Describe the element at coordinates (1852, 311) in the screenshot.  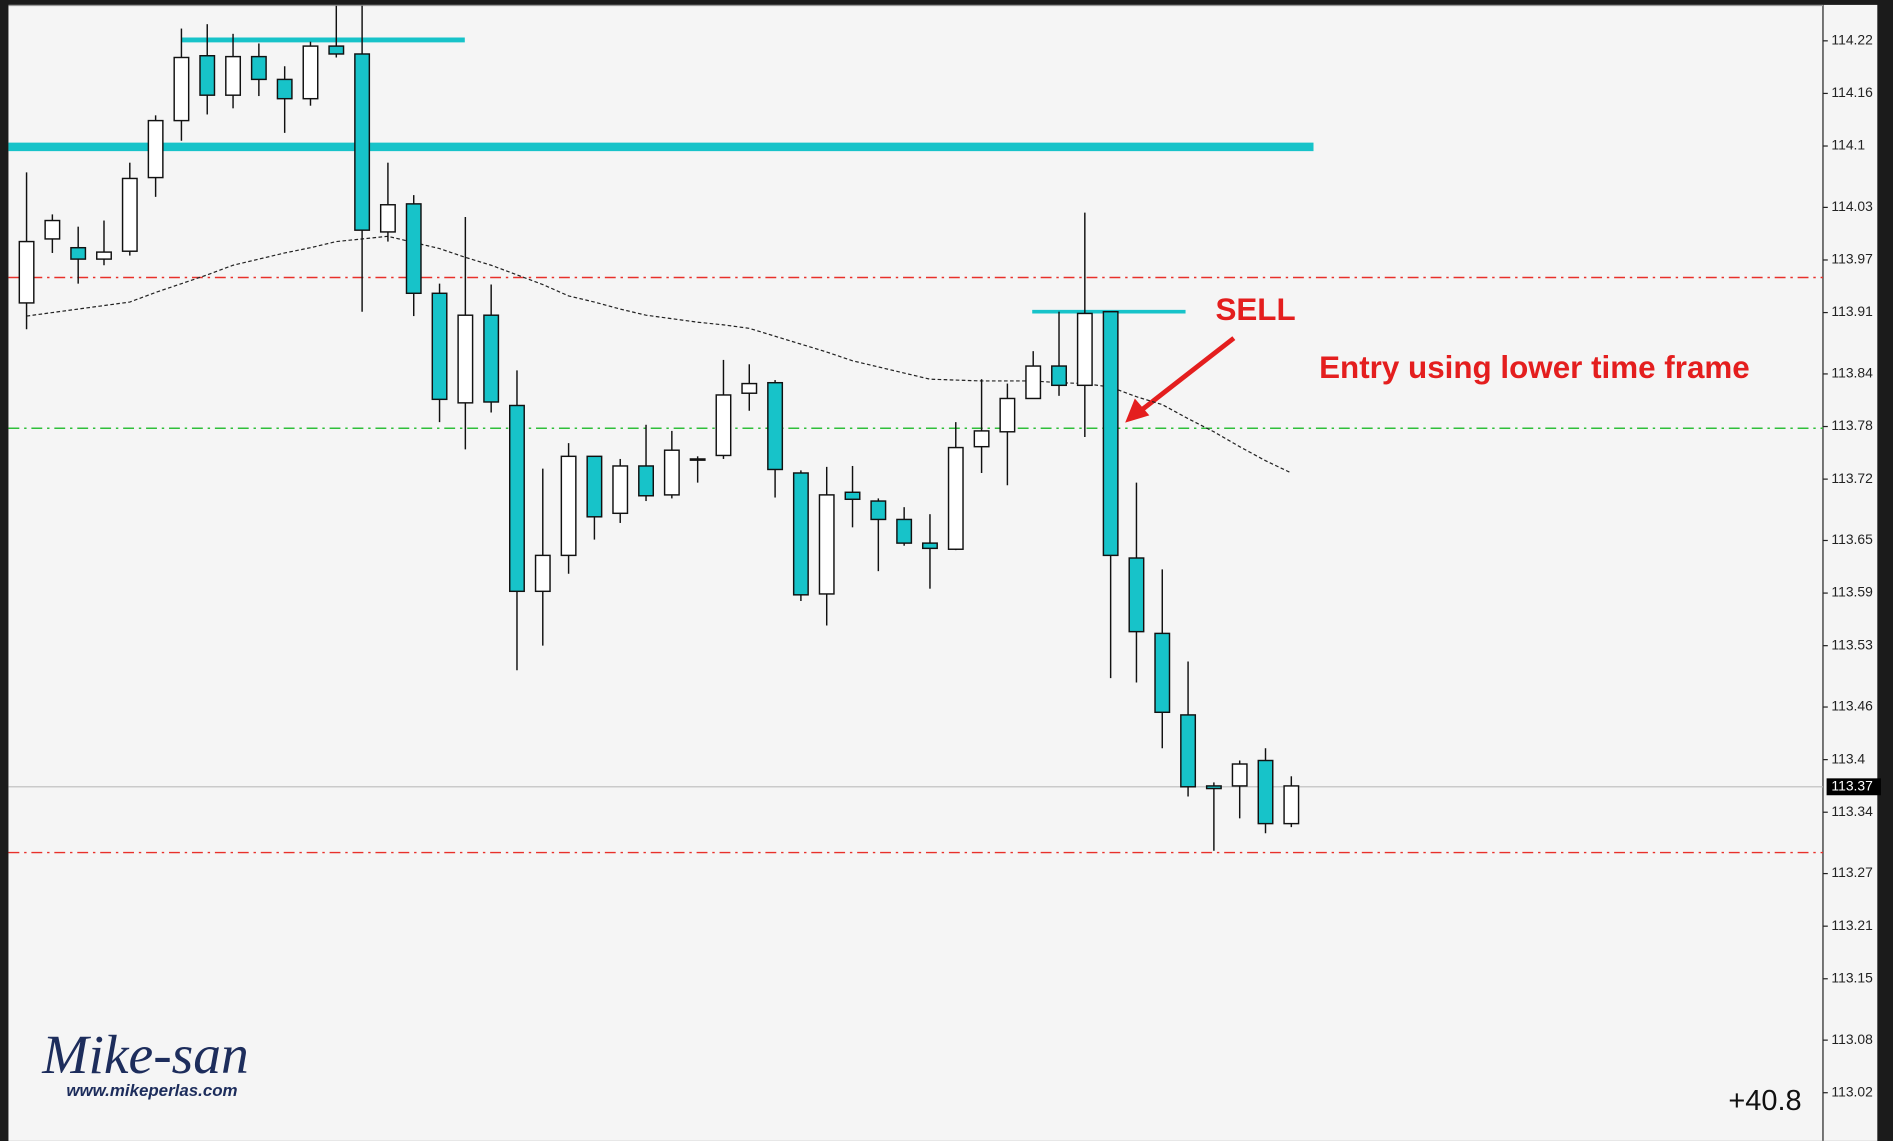
I see `y-tick-label: 113.91` at that location.